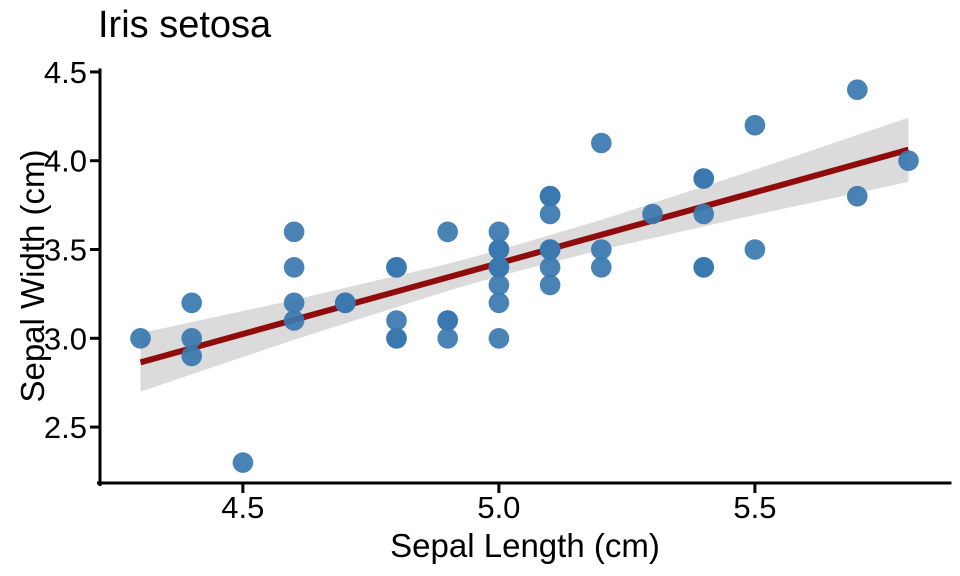 The height and width of the screenshot is (576, 960). I want to click on y-tick-label: 4.0, so click(65, 161).